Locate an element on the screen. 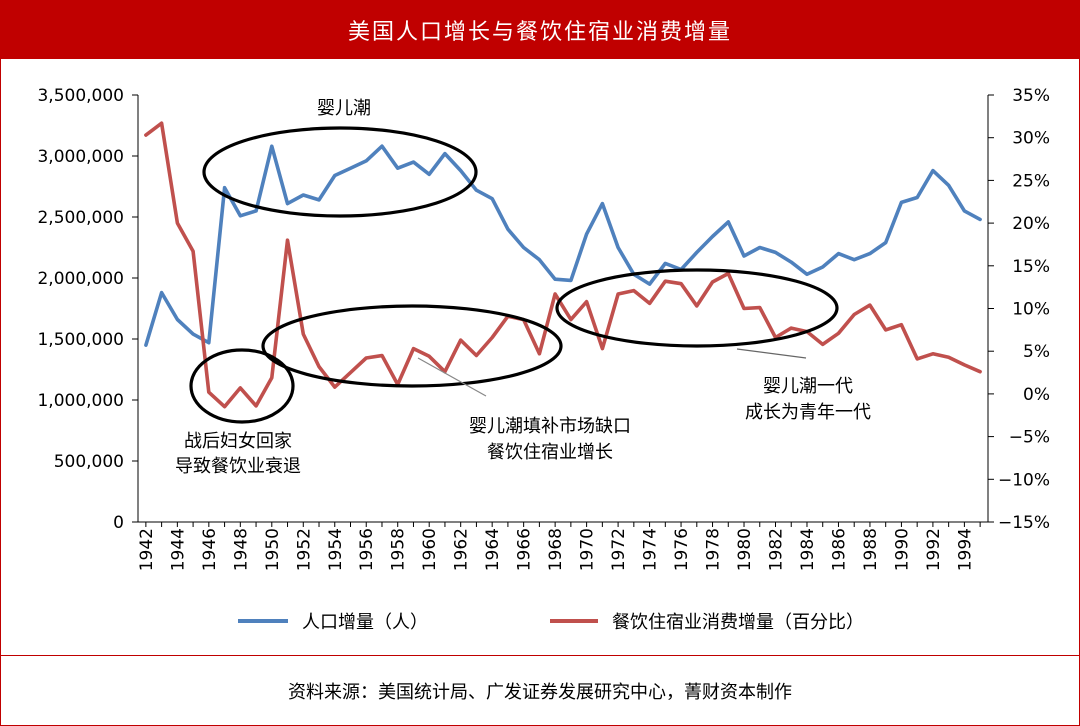 The height and width of the screenshot is (726, 1080). x-tick-label: 1964 is located at coordinates (493, 549).